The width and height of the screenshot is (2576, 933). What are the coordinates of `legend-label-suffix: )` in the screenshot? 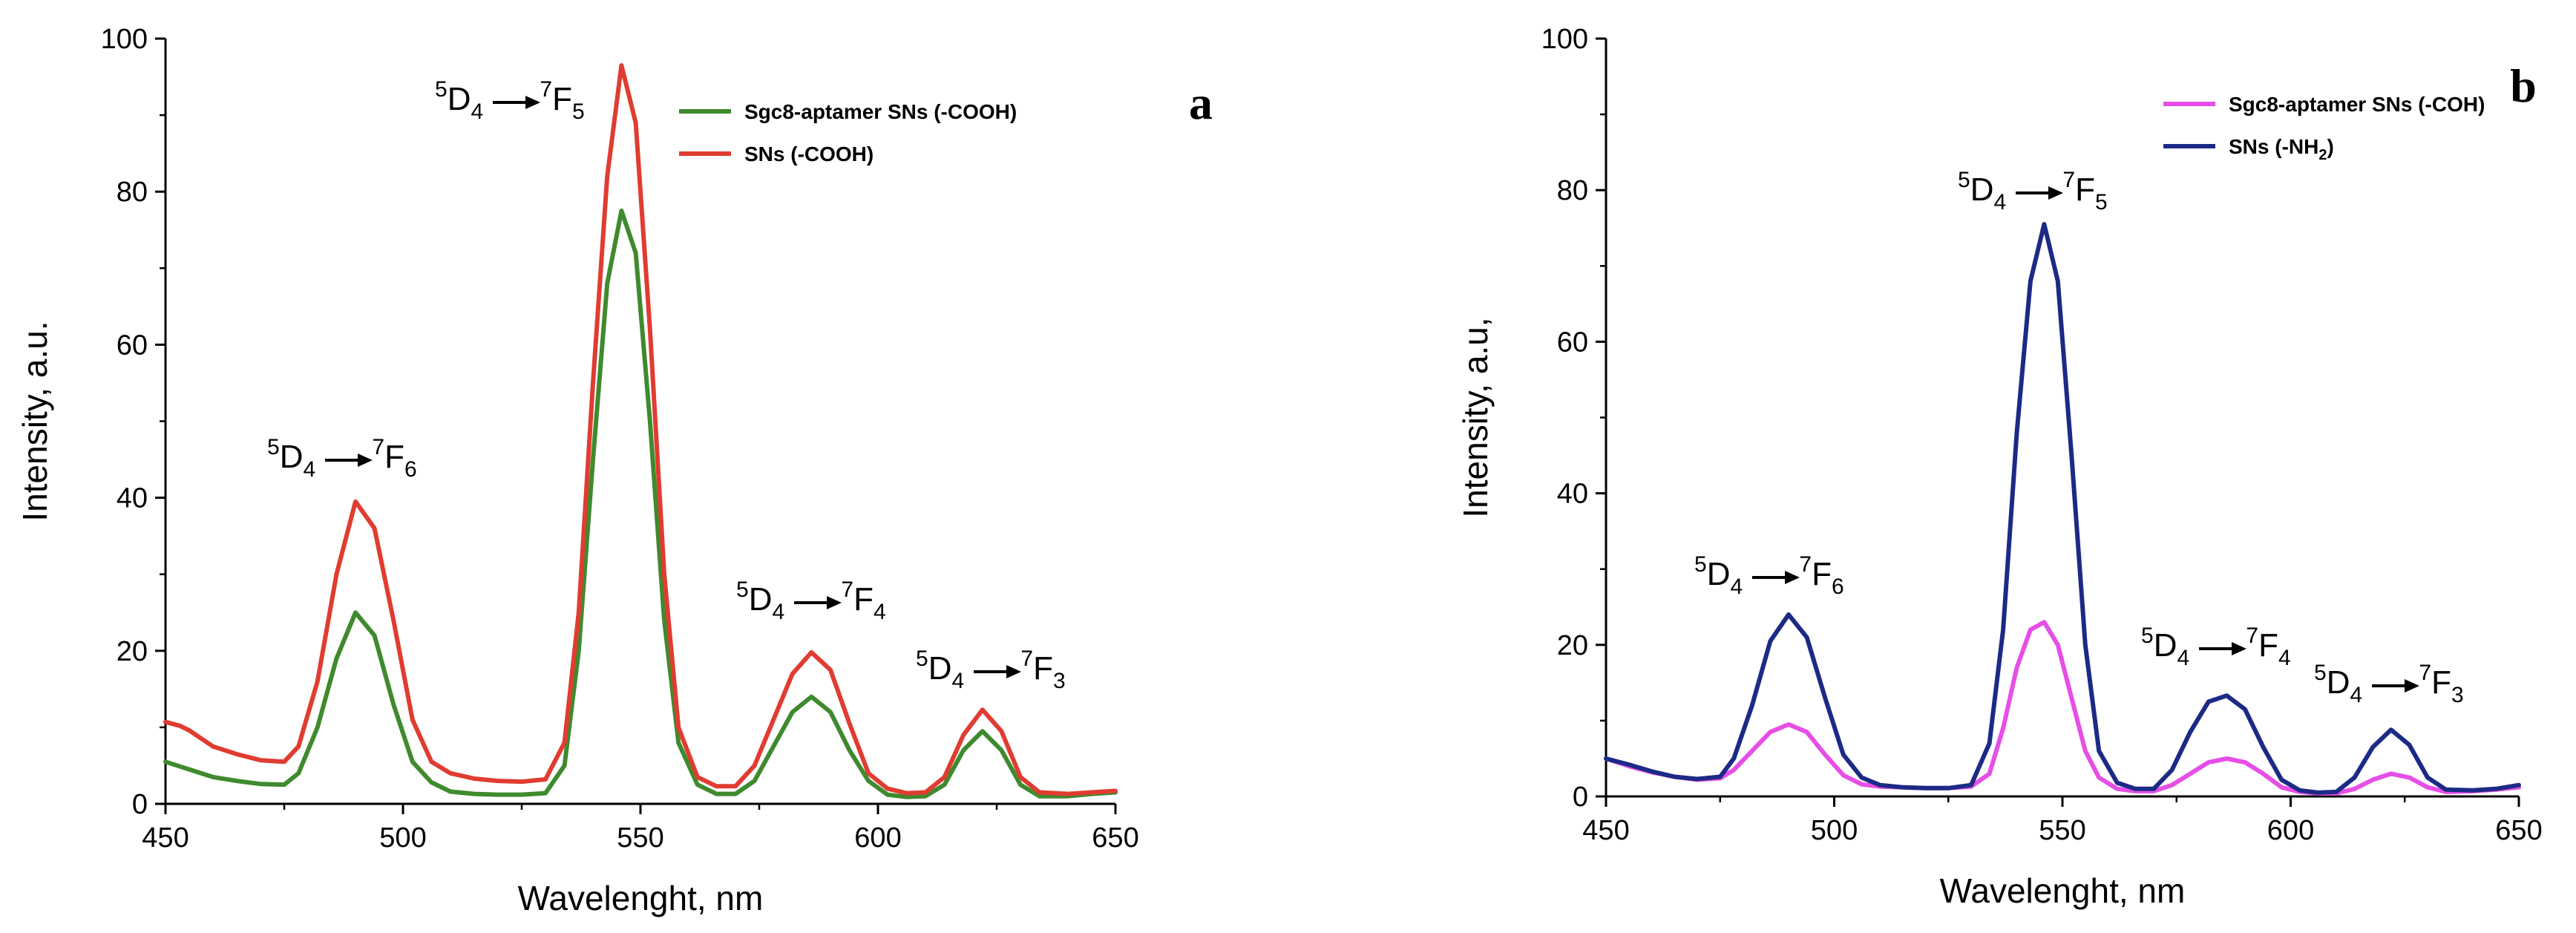 It's located at (2330, 146).